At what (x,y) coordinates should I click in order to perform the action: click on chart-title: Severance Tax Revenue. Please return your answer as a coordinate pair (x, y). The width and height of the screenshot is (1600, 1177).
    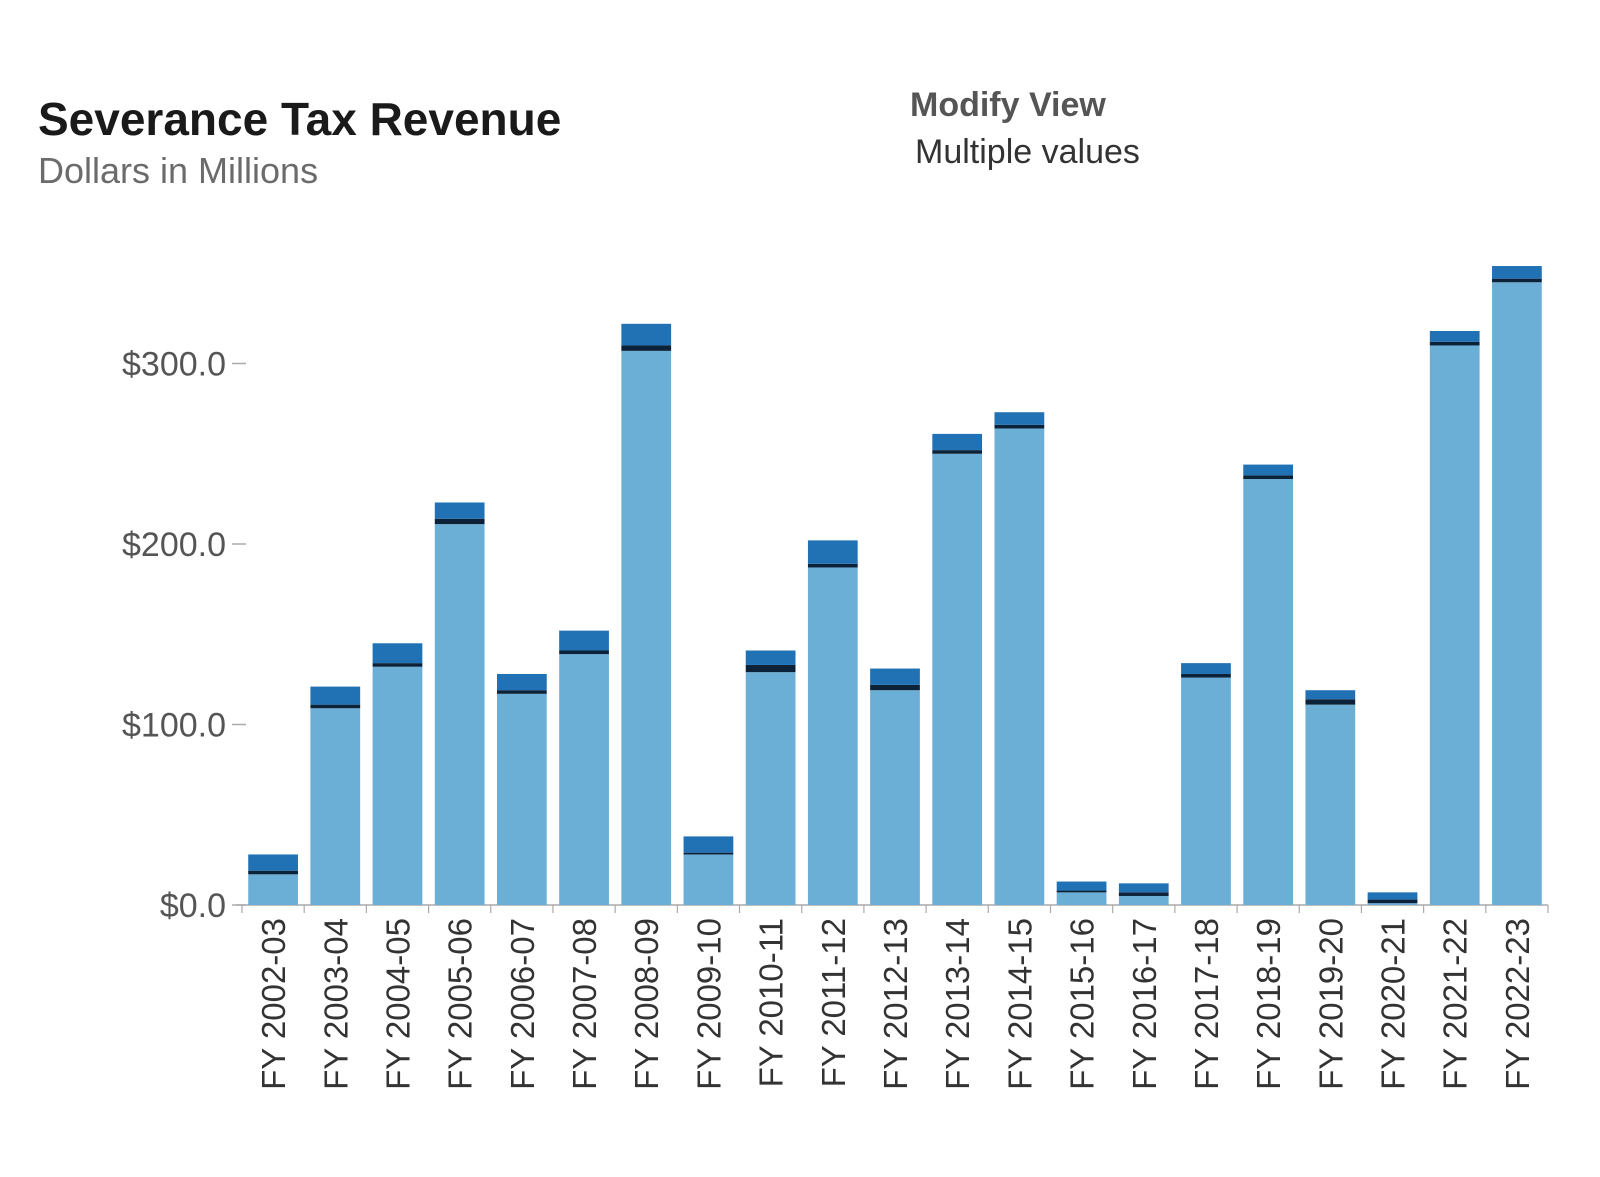
    Looking at the image, I should click on (300, 119).